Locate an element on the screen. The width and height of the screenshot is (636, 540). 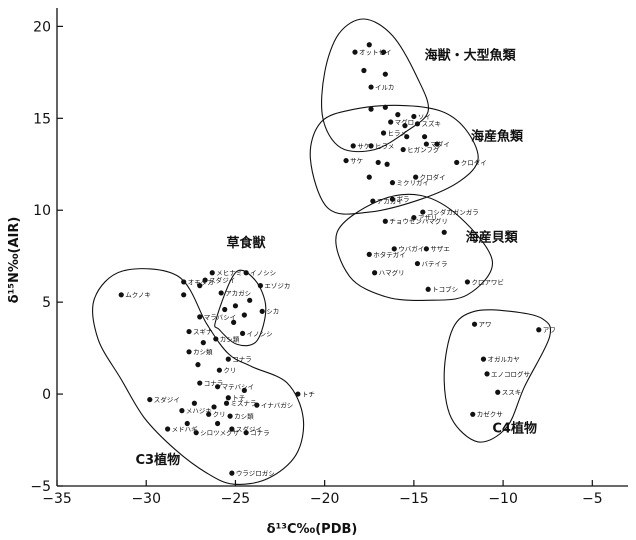
x-tick-label: −35 is located at coordinates (57, 499).